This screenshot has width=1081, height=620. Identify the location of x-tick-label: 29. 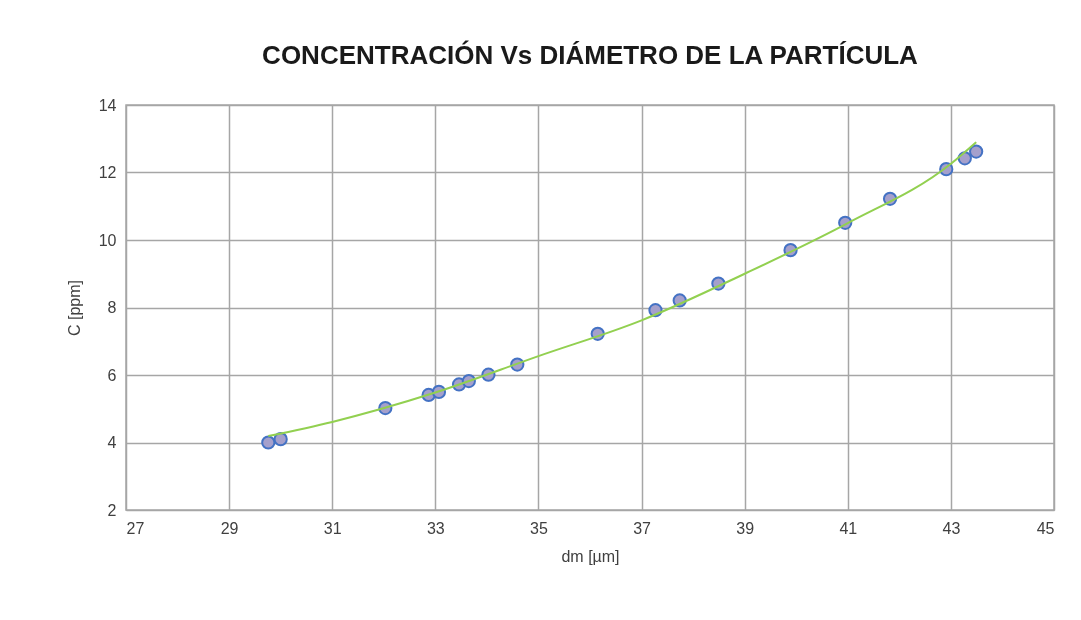
(229, 528).